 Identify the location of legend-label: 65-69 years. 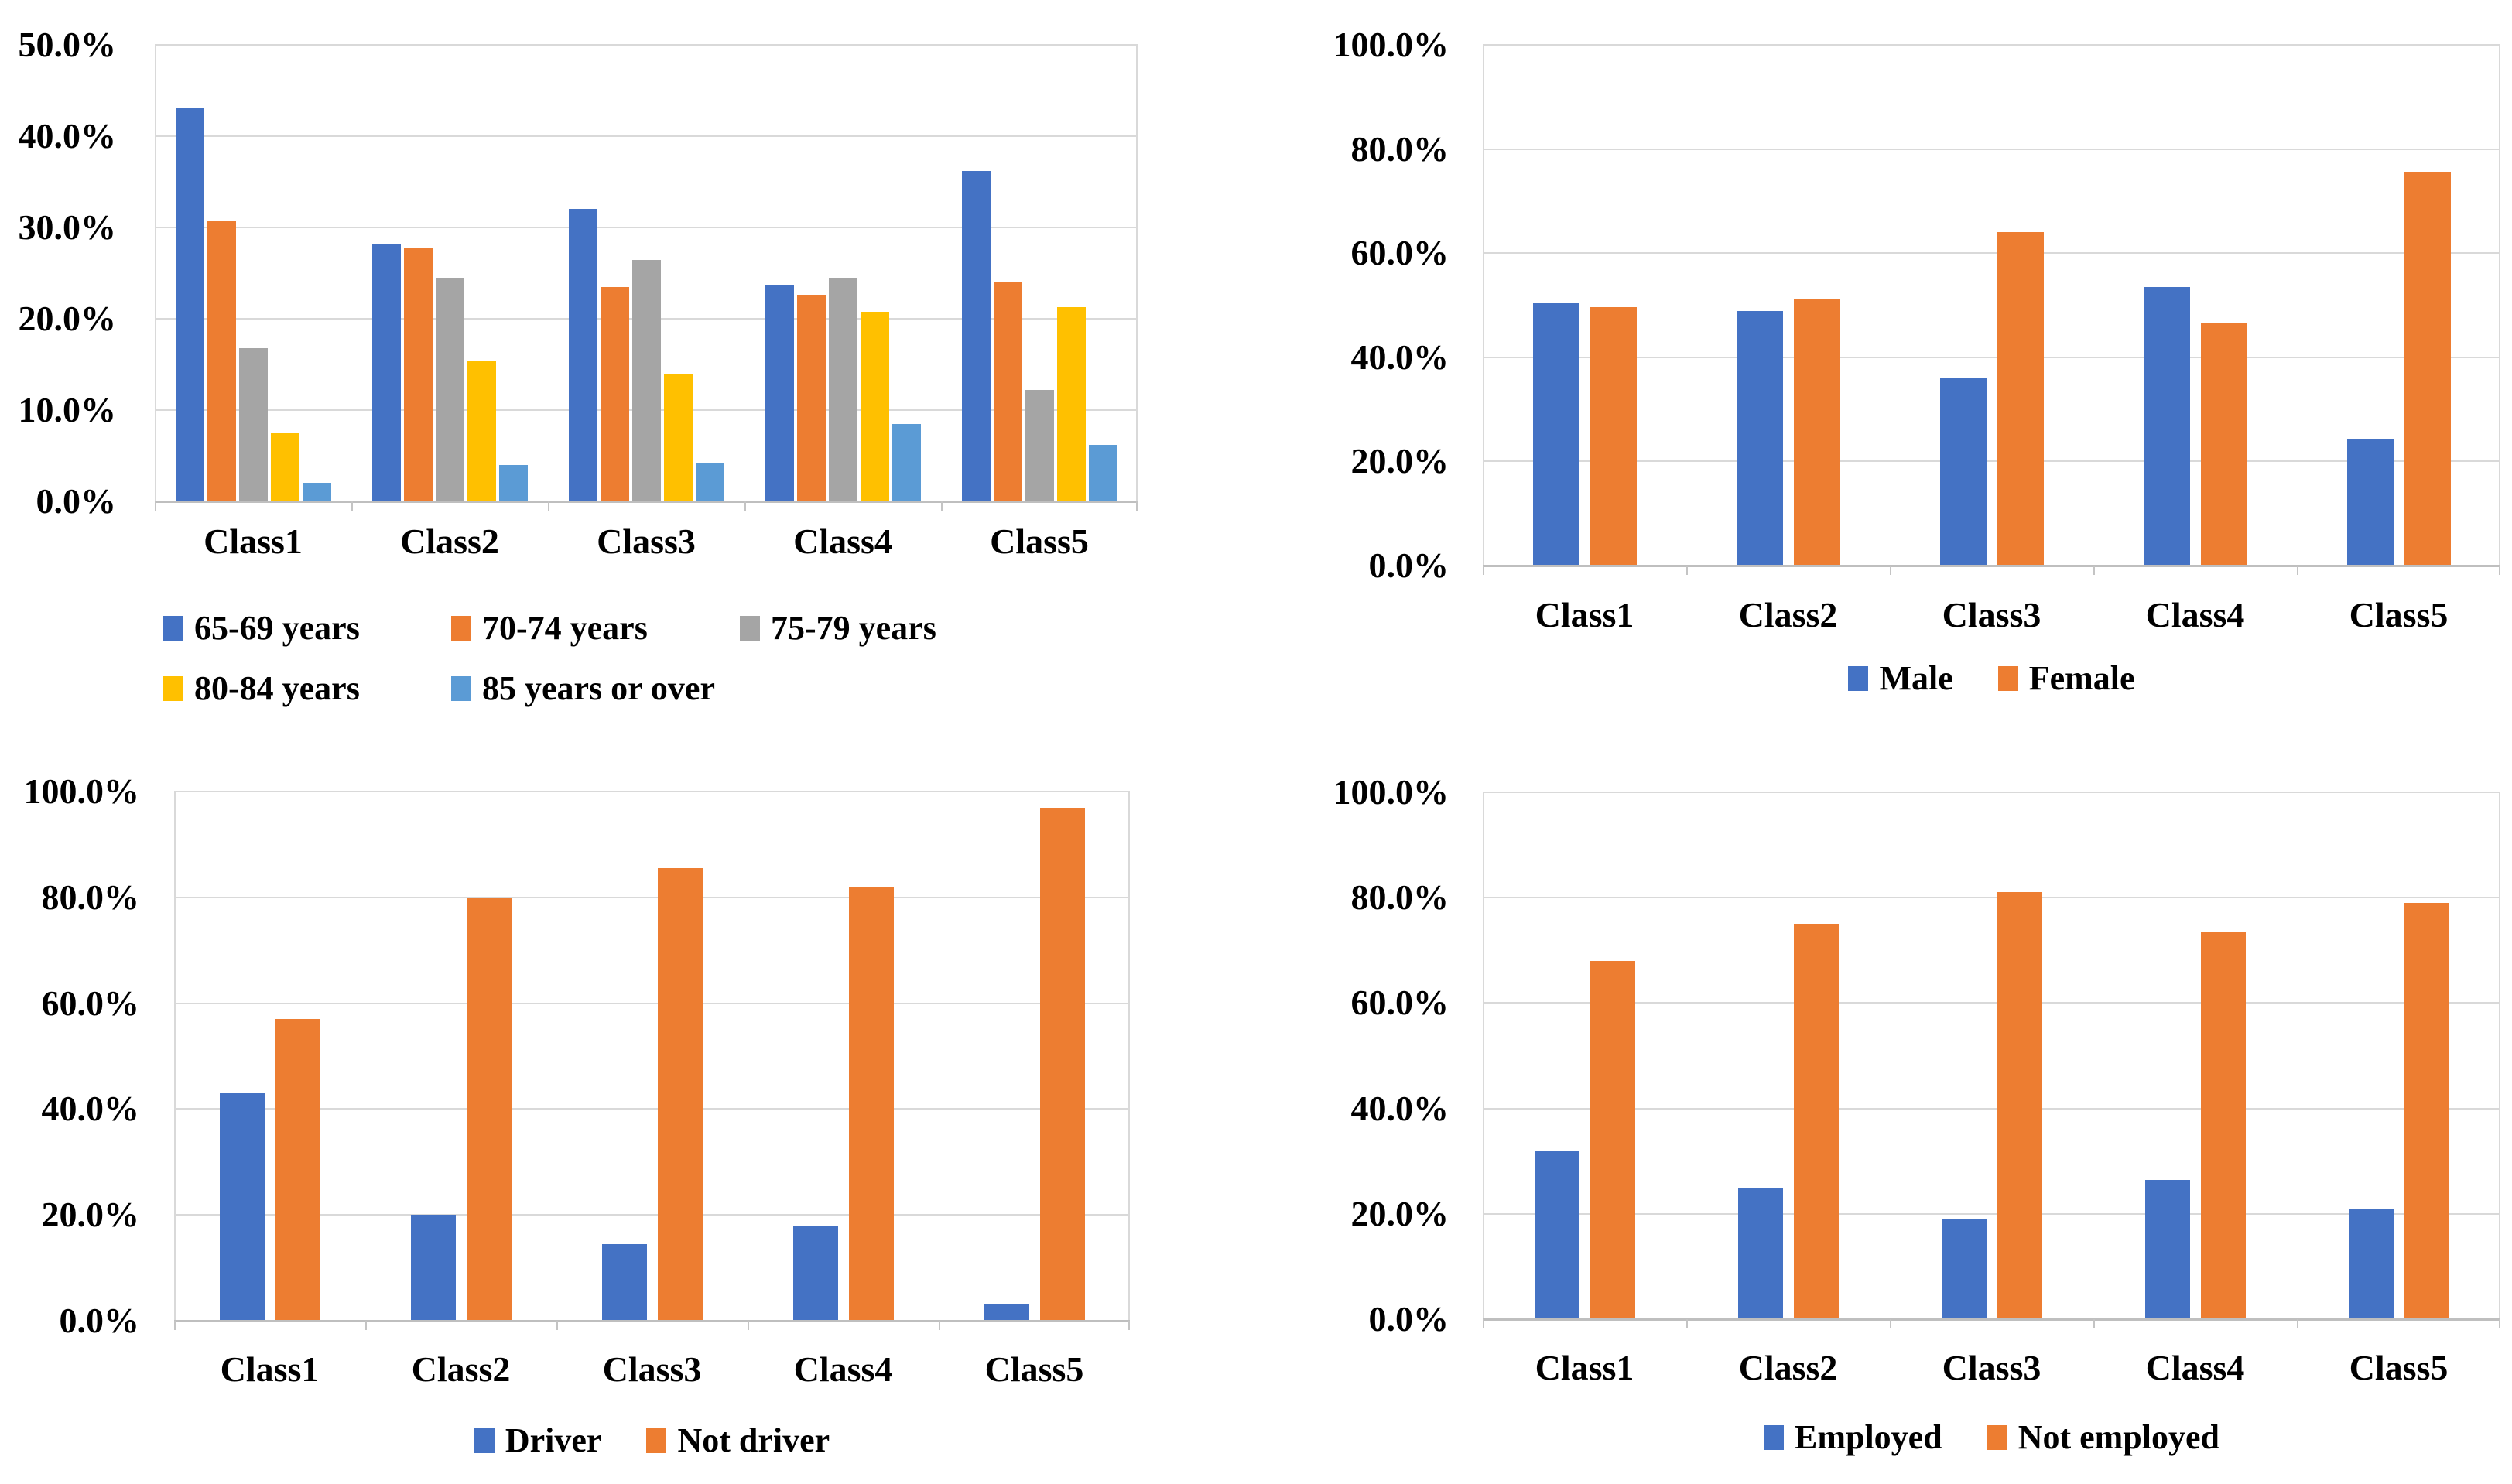
(277, 628).